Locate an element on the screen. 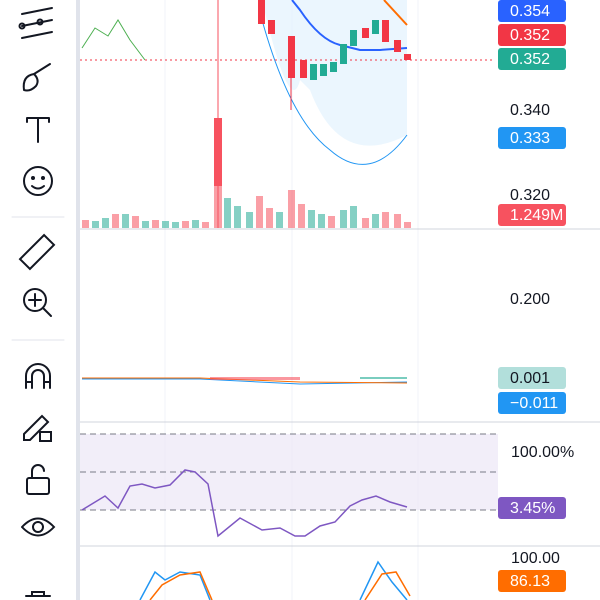 Image resolution: width=600 pixels, height=600 pixels. price-badge: 0.001 is located at coordinates (532, 378).